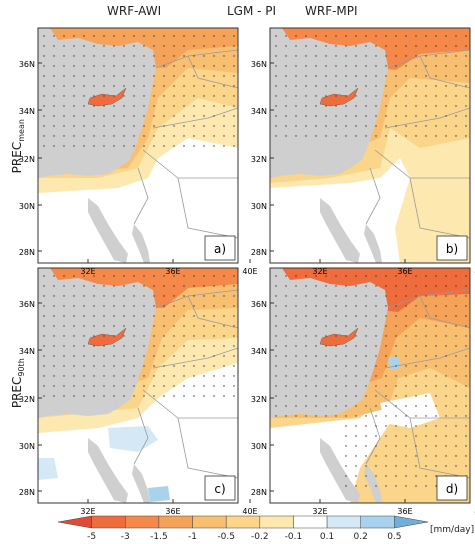 Image resolution: width=475 pixels, height=544 pixels. Describe the element at coordinates (243, 522) in the screenshot. I see `colorbar-segment` at that location.